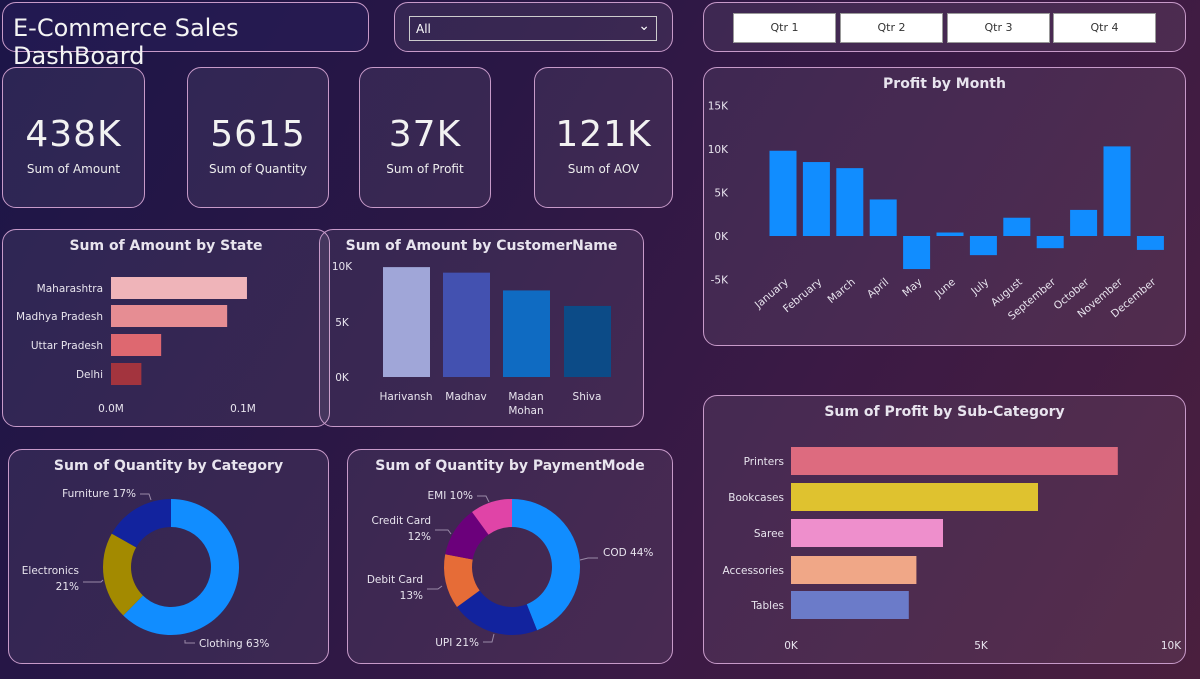  What do you see at coordinates (423, 29) in the screenshot?
I see `filter-dropdown-value: All` at bounding box center [423, 29].